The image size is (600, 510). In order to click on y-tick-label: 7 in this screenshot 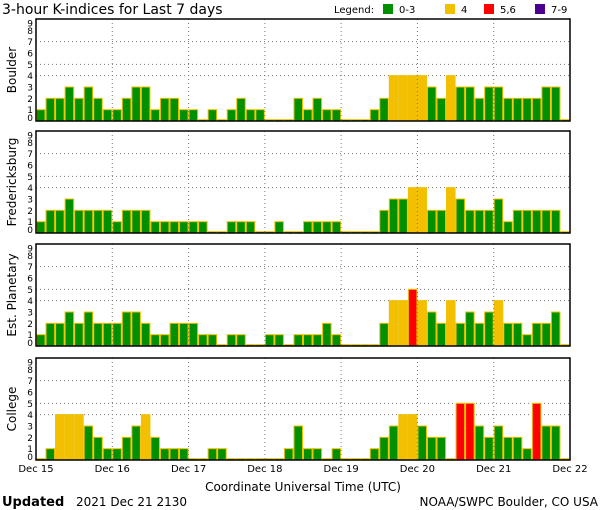, I will do `click(30, 43)`.